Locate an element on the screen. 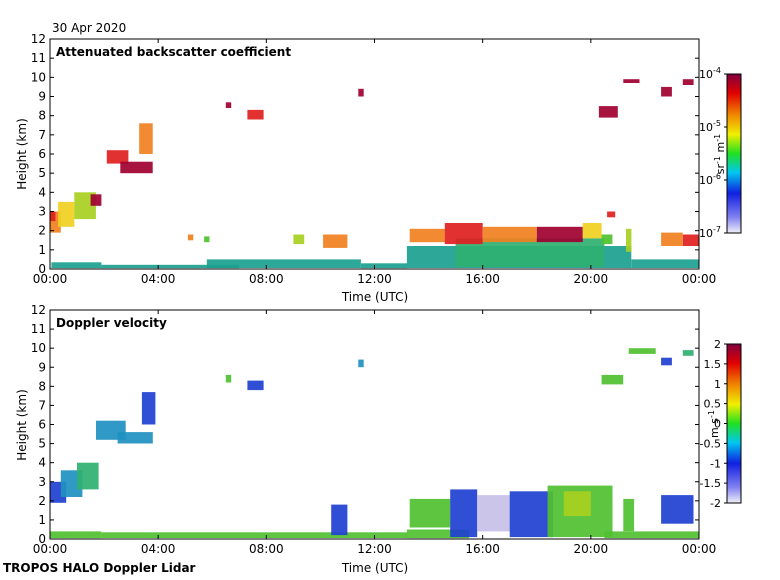 The height and width of the screenshot is (580, 780). backscatter-colorbar-label: sr-1 m-1 is located at coordinates (720, 154).